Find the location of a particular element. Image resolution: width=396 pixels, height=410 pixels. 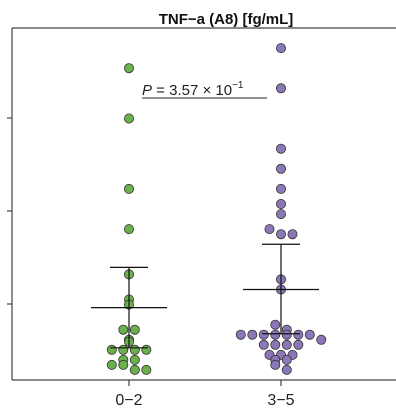

x-tick-label-0-2: 0−2 is located at coordinates (128, 400).